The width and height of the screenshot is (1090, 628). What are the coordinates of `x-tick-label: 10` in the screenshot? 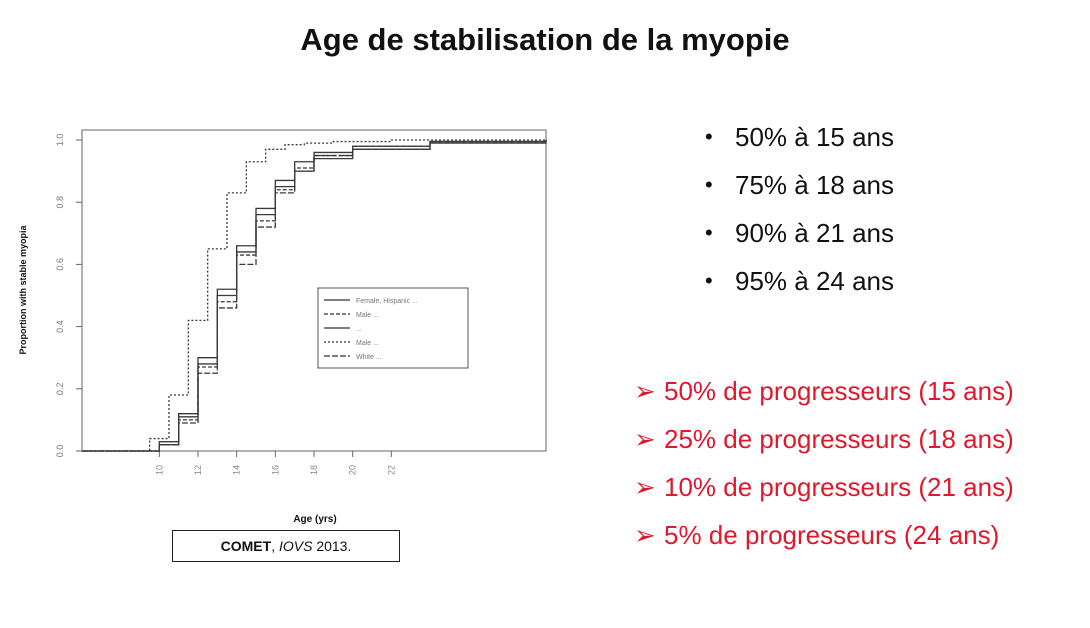 It's located at (159, 470).